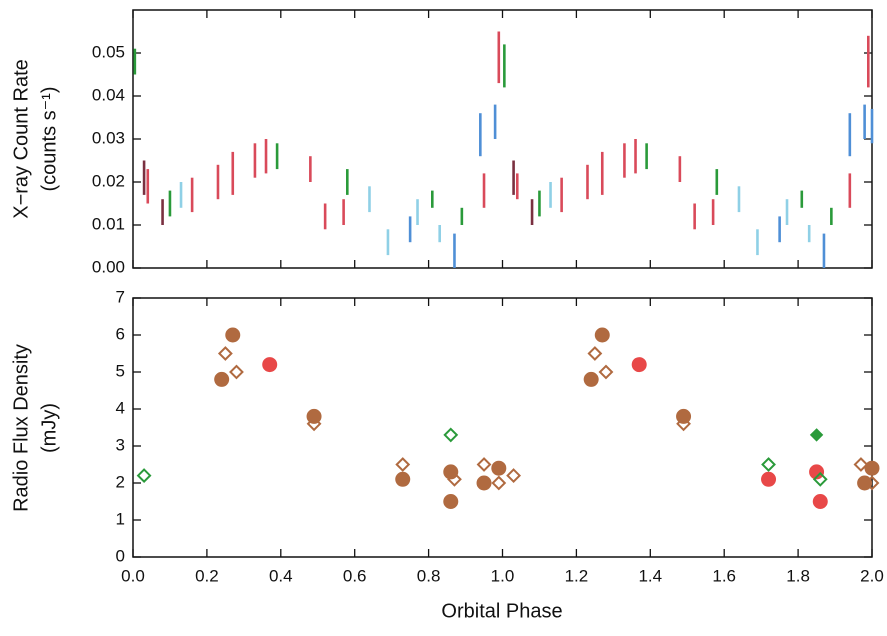 The width and height of the screenshot is (887, 636). What do you see at coordinates (120, 555) in the screenshot?
I see `y-tick-label: 0` at bounding box center [120, 555].